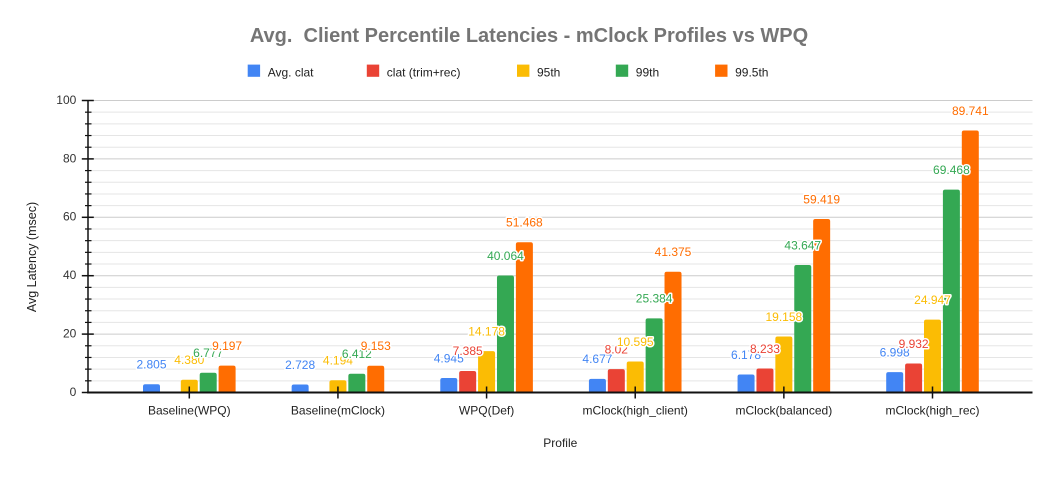  I want to click on svg-text: 6.178, so click(746, 355).